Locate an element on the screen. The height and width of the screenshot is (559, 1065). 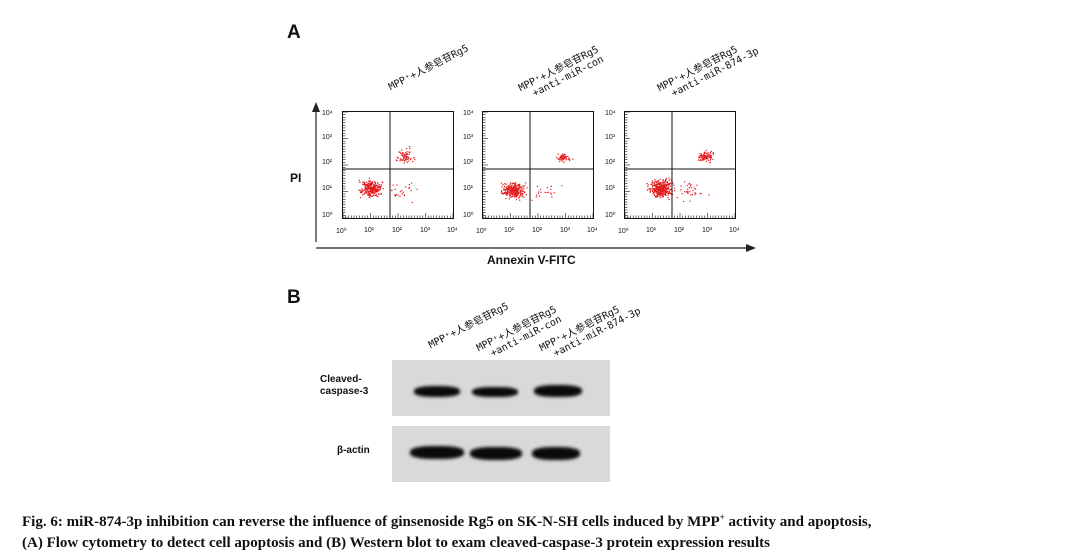
blot-beta-actin is located at coordinates (501, 454).